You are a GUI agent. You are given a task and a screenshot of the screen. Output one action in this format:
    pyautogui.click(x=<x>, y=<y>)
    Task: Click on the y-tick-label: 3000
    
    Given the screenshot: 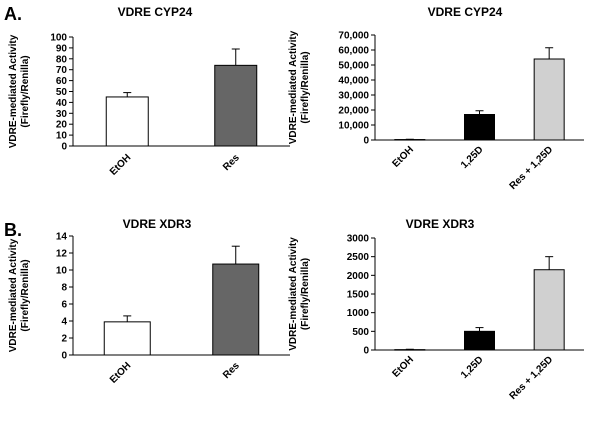 What is the action you would take?
    pyautogui.click(x=358, y=239)
    